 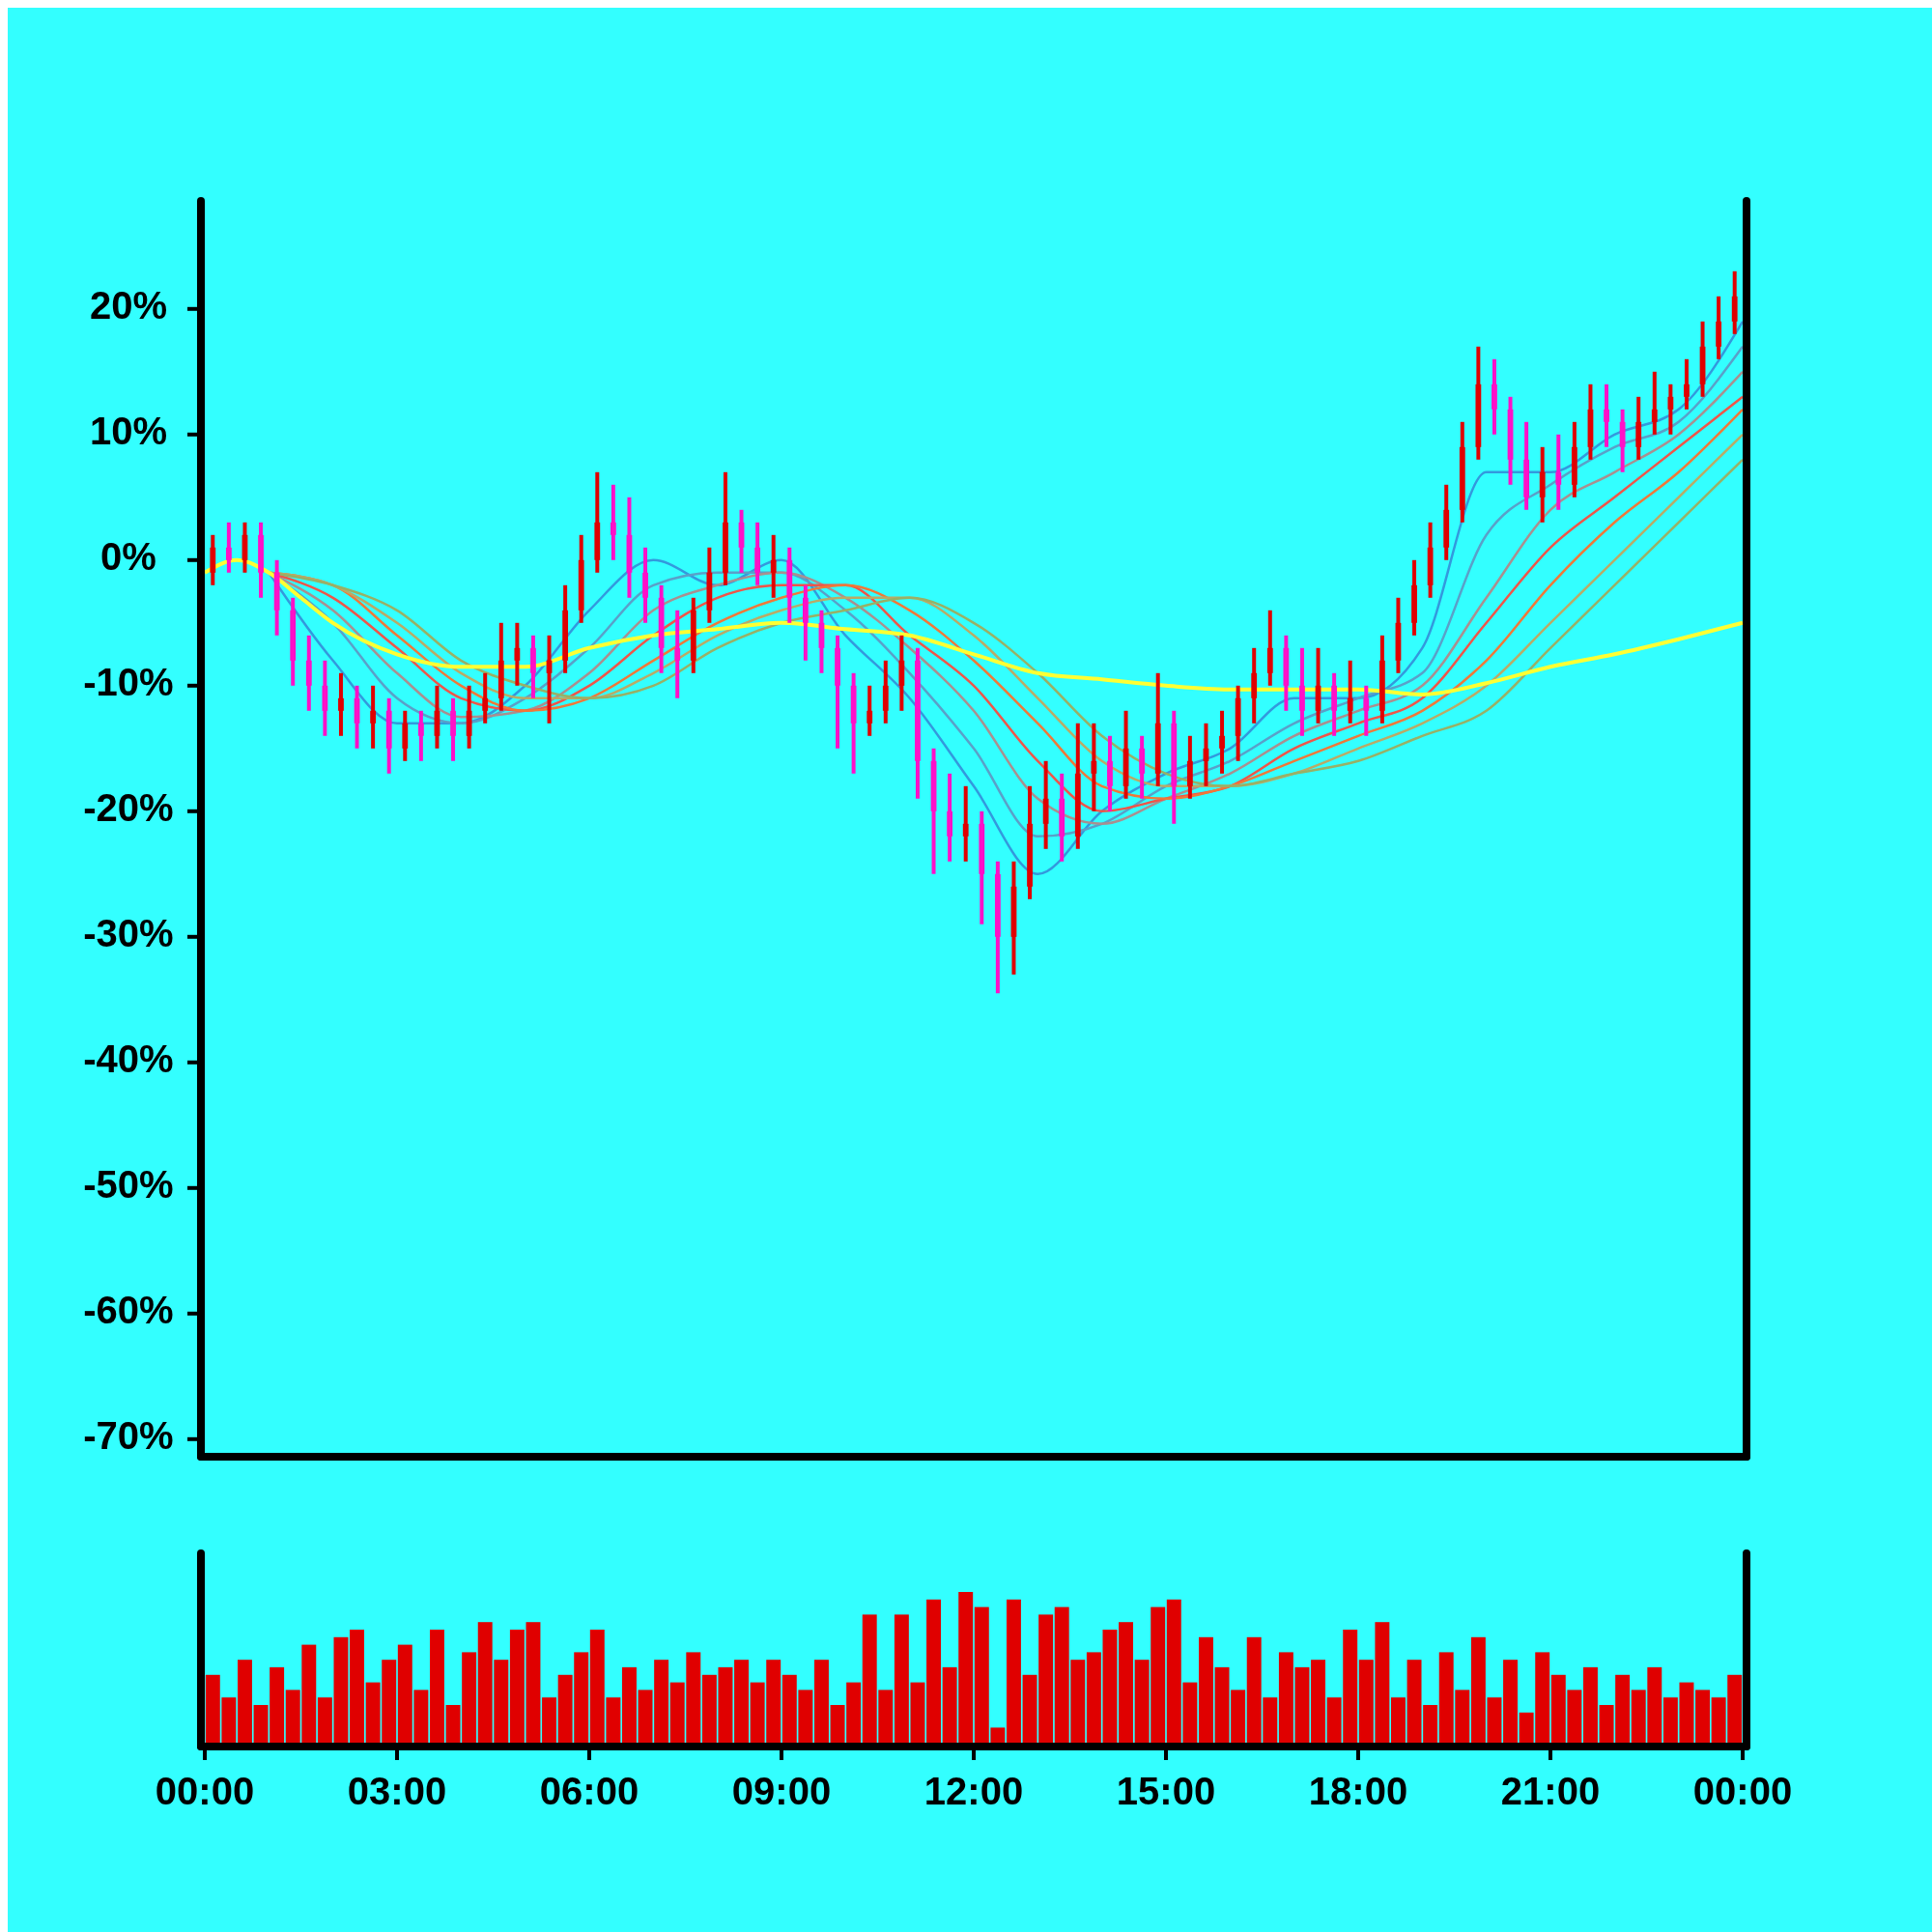 I want to click on x-tick-label: 21:00, so click(x=1550, y=1791).